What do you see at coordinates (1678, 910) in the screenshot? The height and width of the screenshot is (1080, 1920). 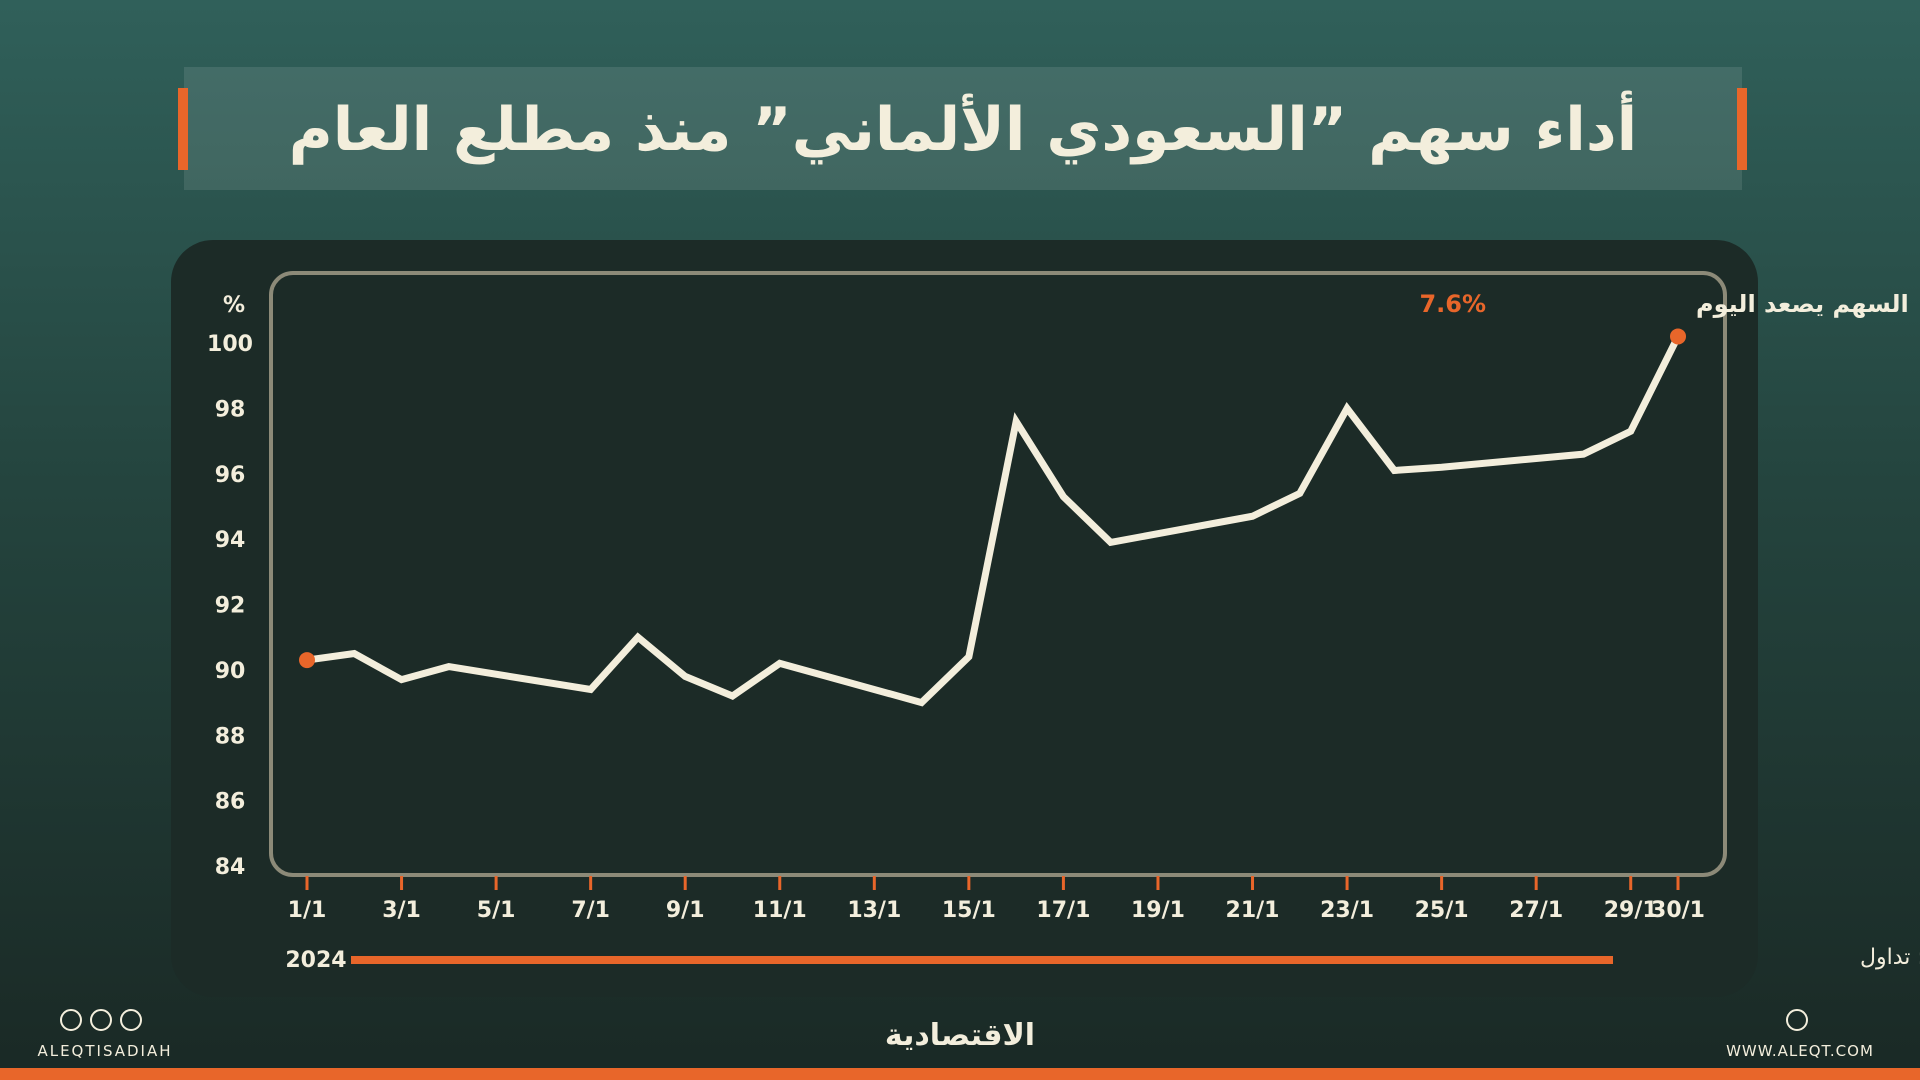 I see `x-tick-label: 30/1` at bounding box center [1678, 910].